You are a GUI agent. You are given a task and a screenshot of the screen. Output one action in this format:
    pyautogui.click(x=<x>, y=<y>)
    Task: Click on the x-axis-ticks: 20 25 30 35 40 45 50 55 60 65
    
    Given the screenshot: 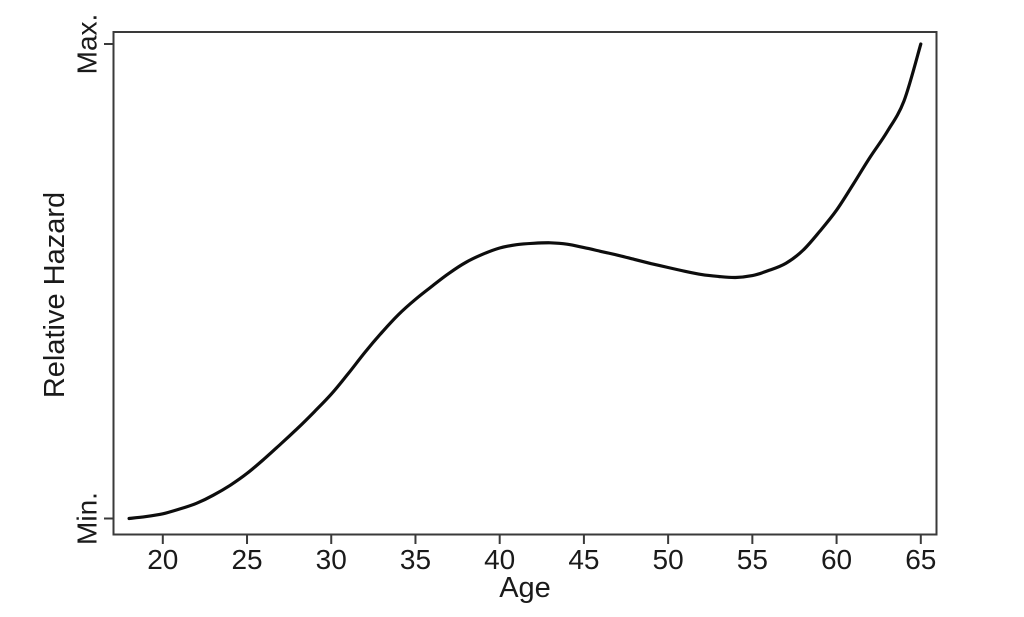 What is the action you would take?
    pyautogui.click(x=541, y=554)
    